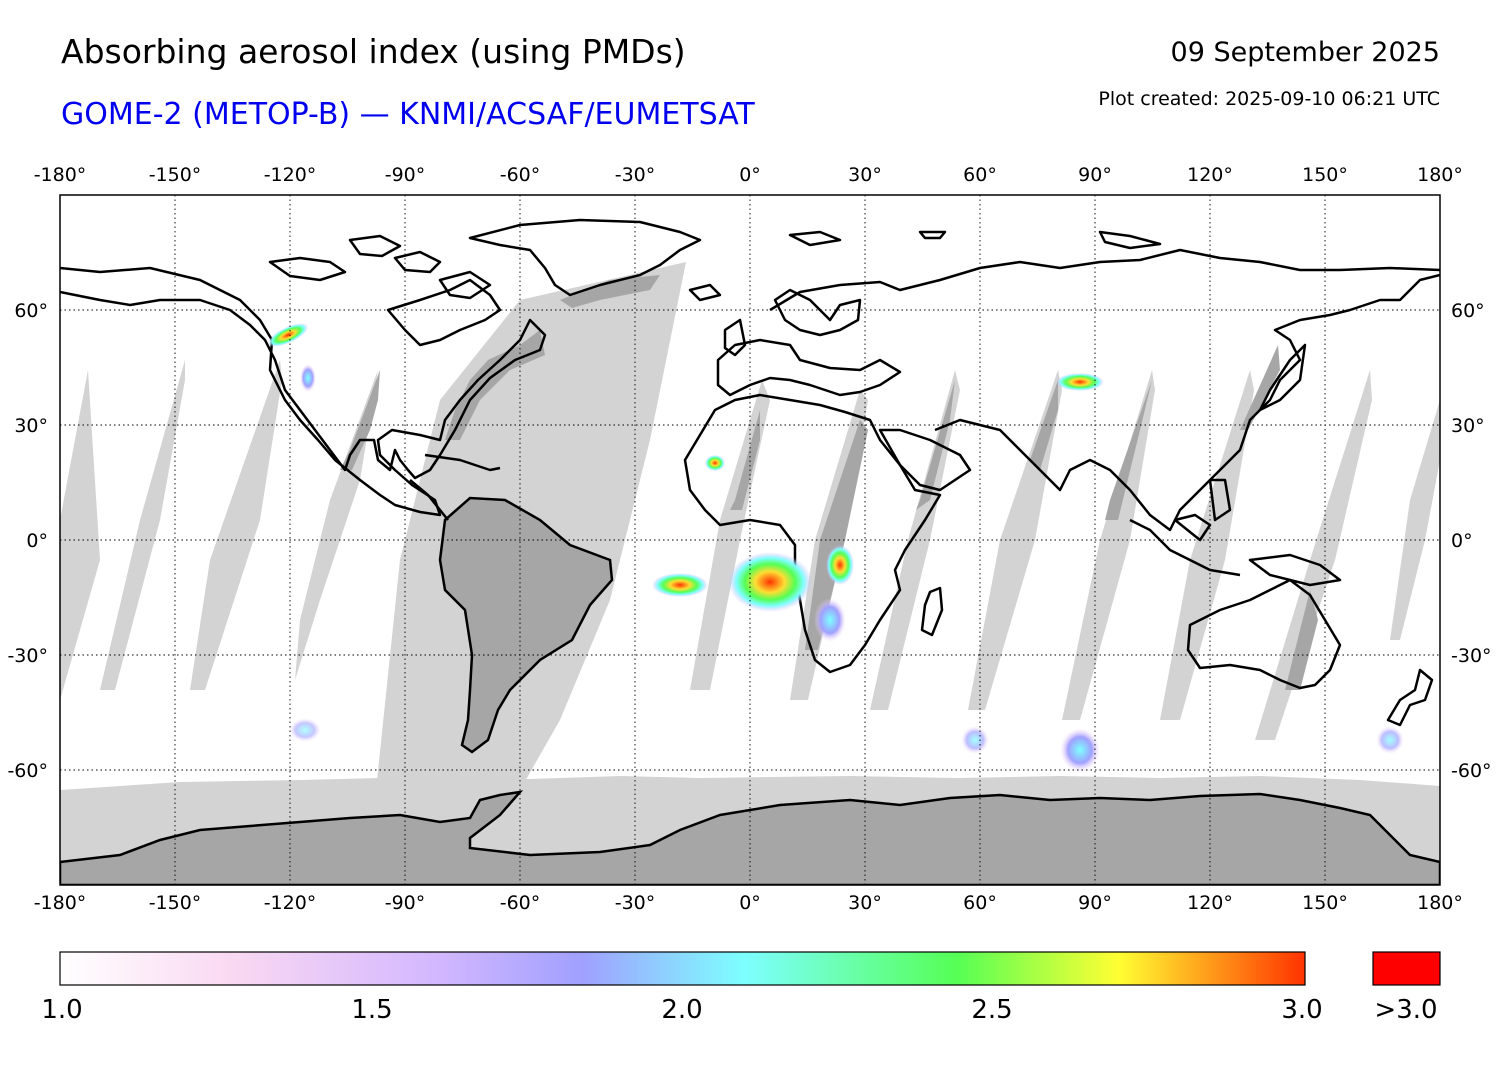 The height and width of the screenshot is (1065, 1500). I want to click on lat-label-right: -60°, so click(1471, 771).